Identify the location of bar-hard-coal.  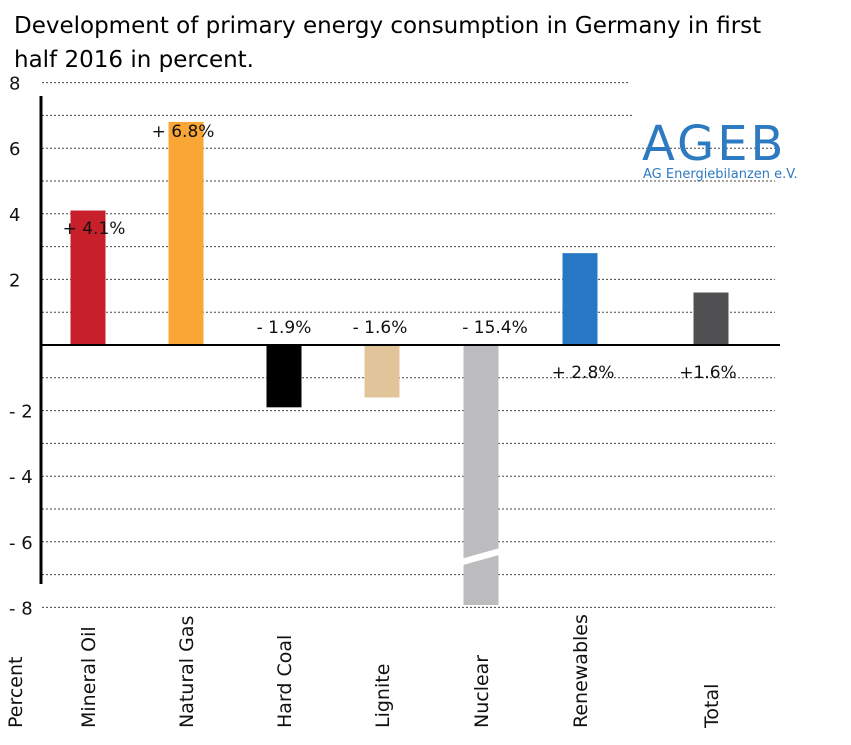
(284, 376).